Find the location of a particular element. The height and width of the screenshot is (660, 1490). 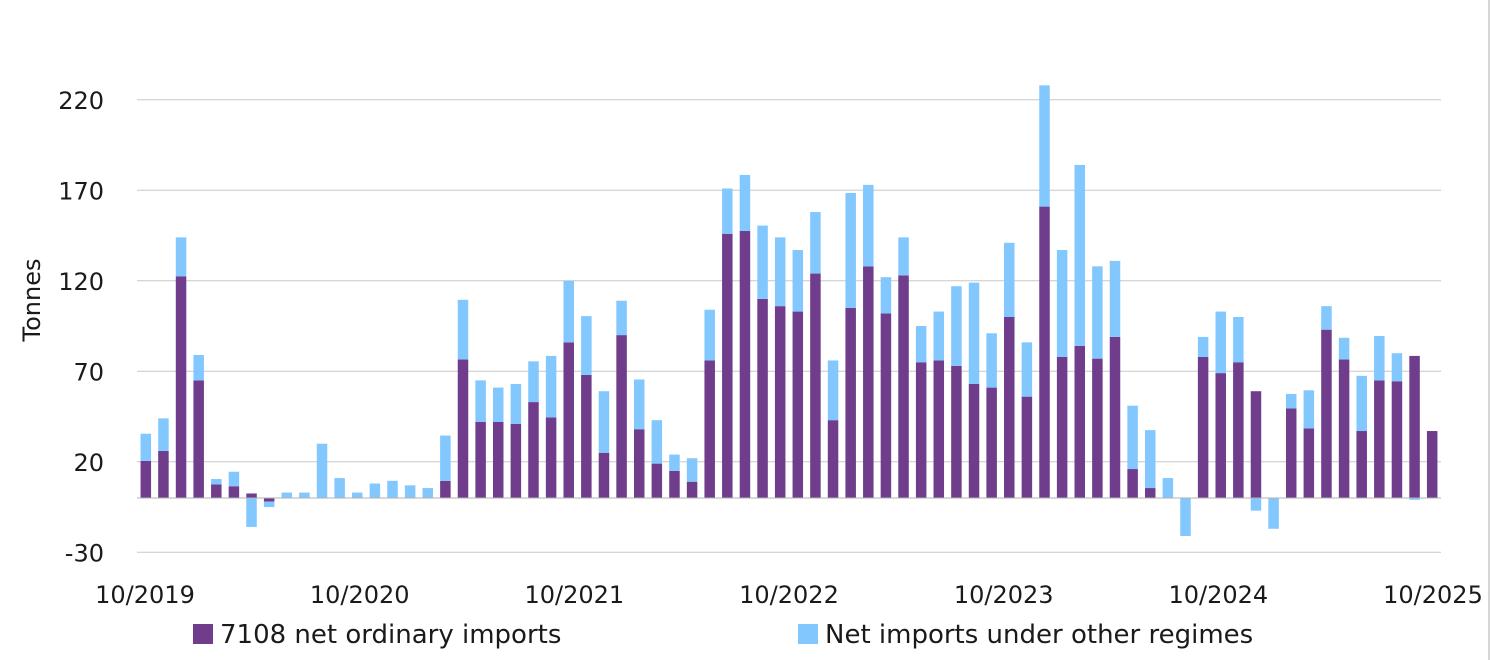

legend-label-other-regimes: Net imports under other regimes is located at coordinates (1039, 635).